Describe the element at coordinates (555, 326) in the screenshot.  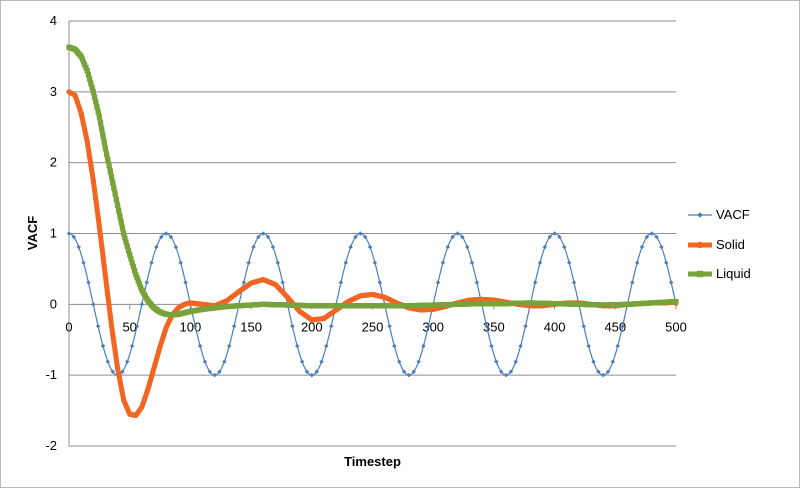
I see `x-tick-label: 400` at that location.